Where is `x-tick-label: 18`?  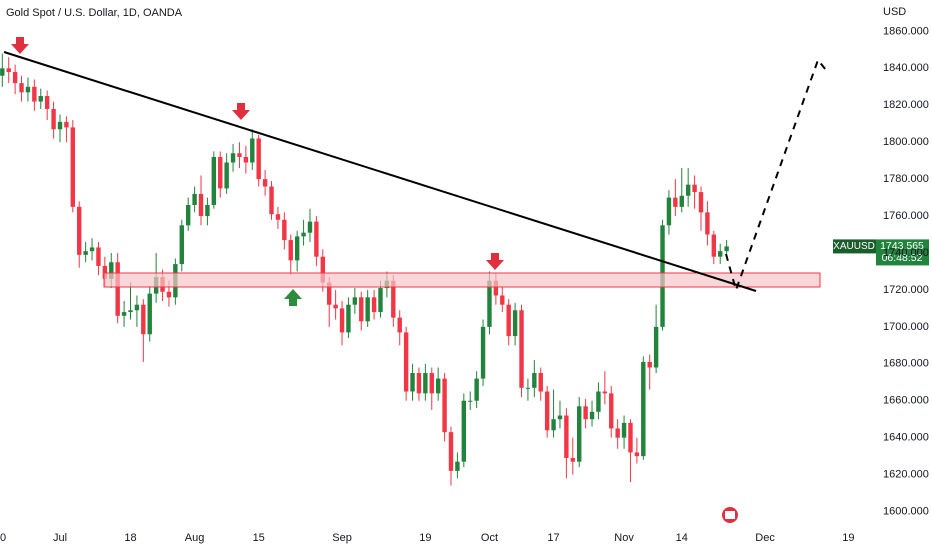
x-tick-label: 18 is located at coordinates (130, 538).